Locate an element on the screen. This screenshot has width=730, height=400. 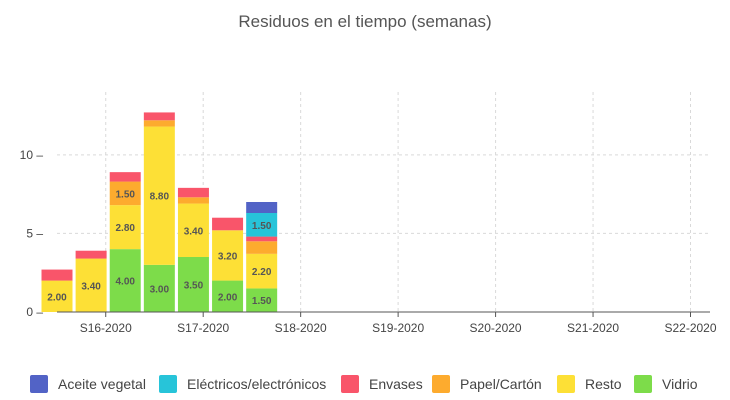
legend-item-resto: Resto is located at coordinates (589, 384).